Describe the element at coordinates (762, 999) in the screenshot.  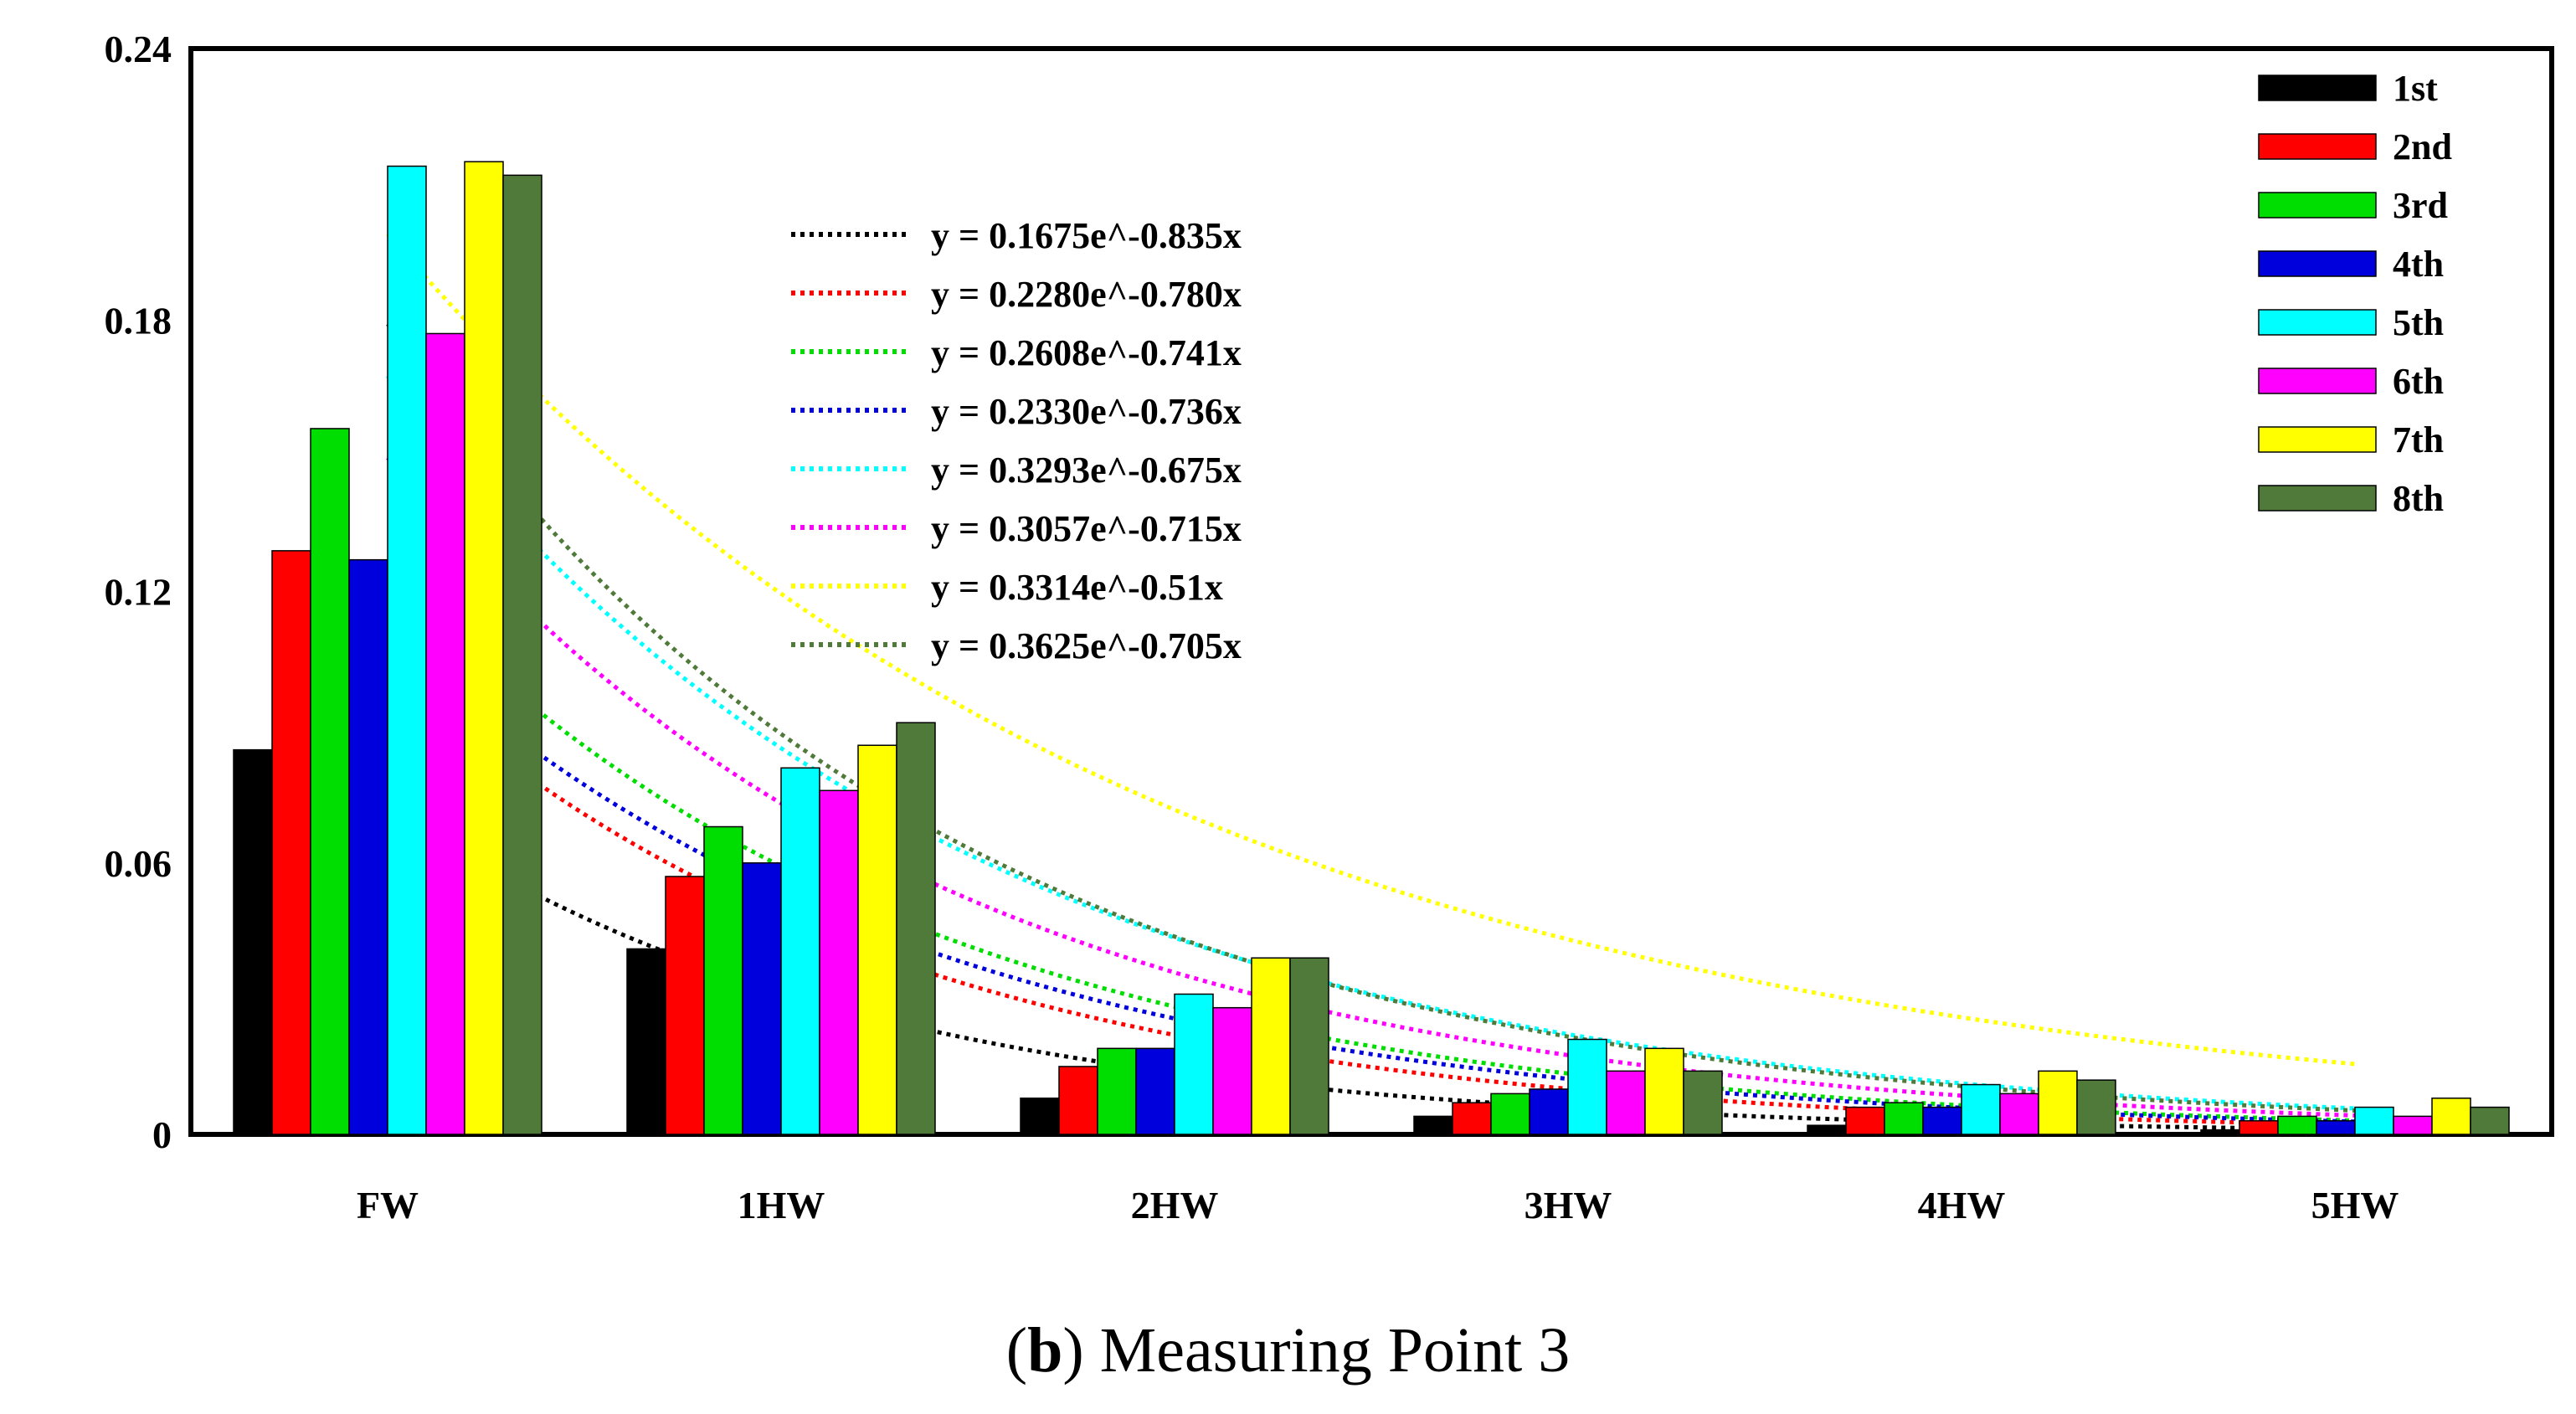
I see `bar-4th-1HW` at that location.